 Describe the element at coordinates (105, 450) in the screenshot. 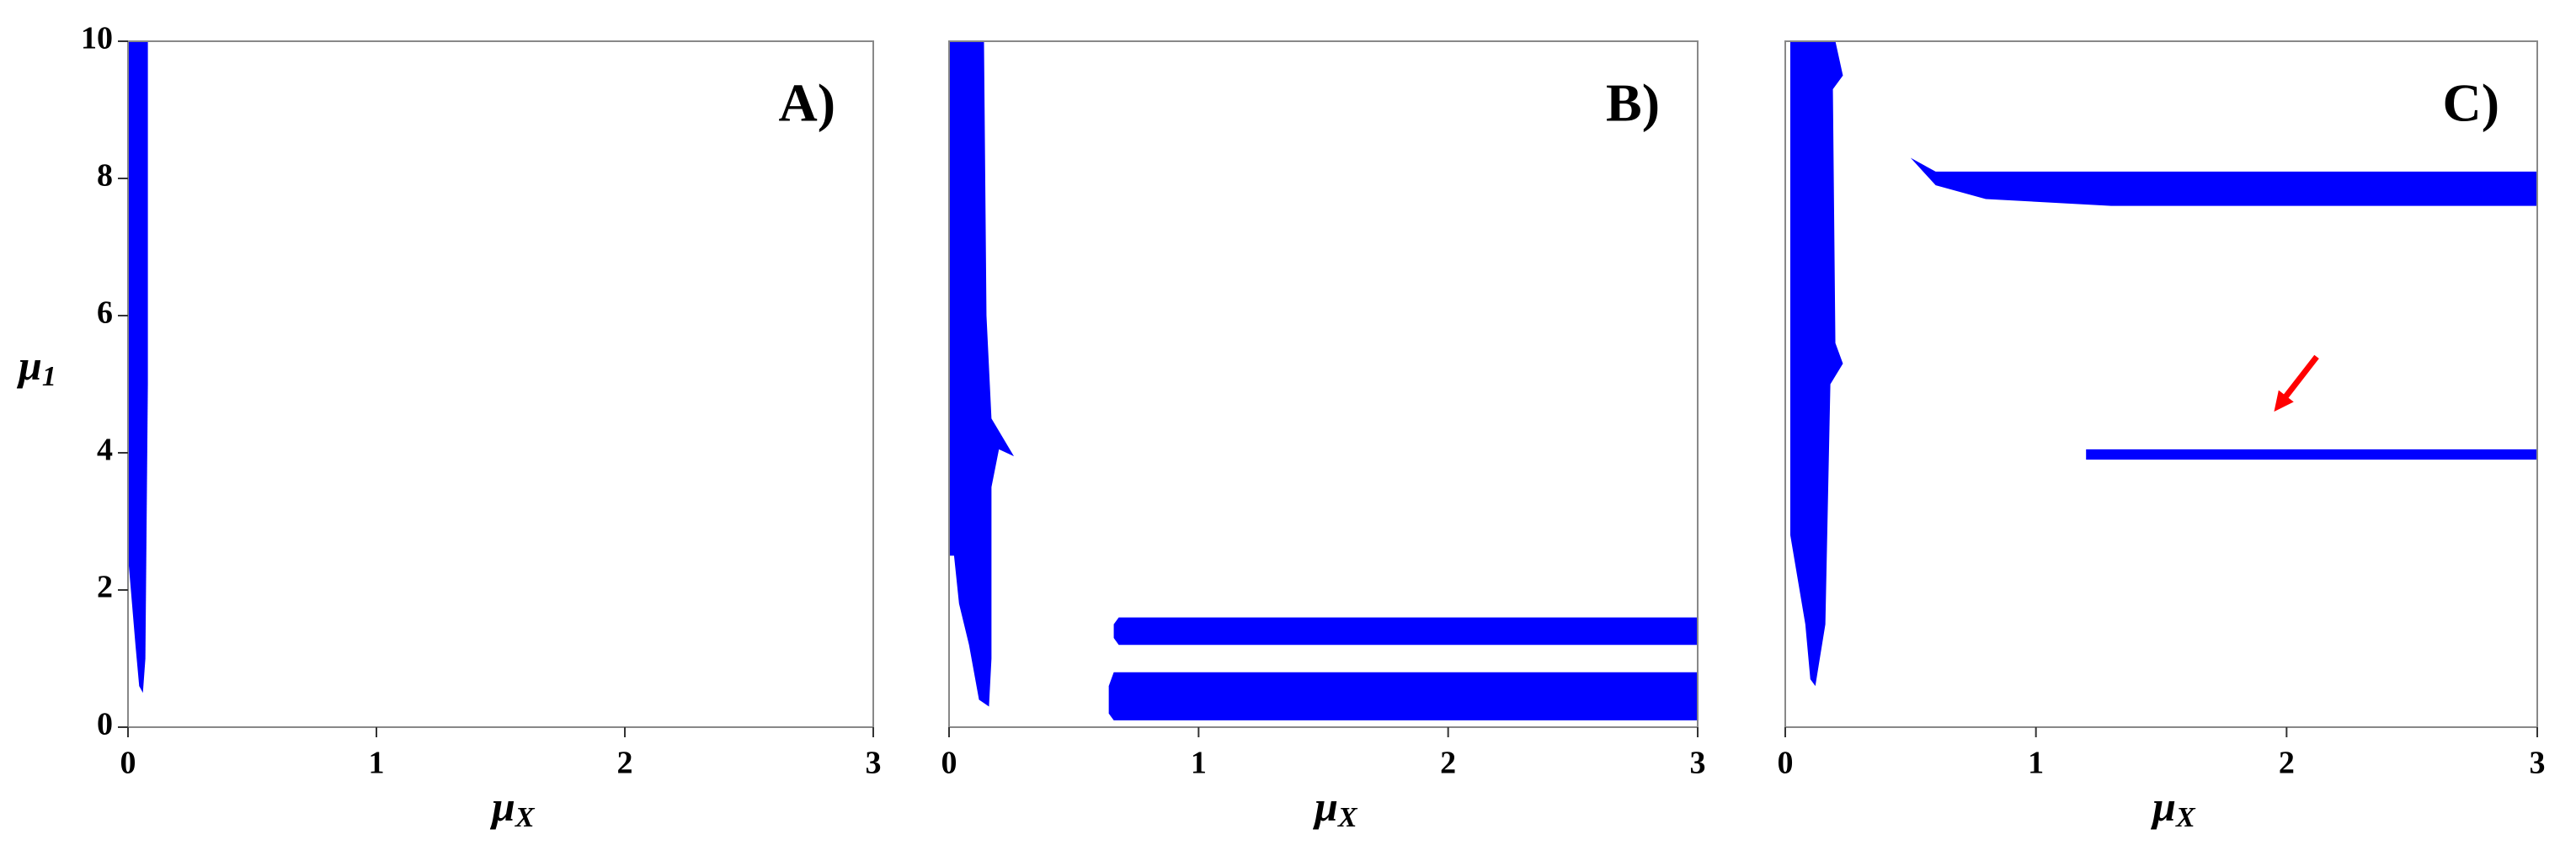

I see `y-tick-label: 4` at that location.